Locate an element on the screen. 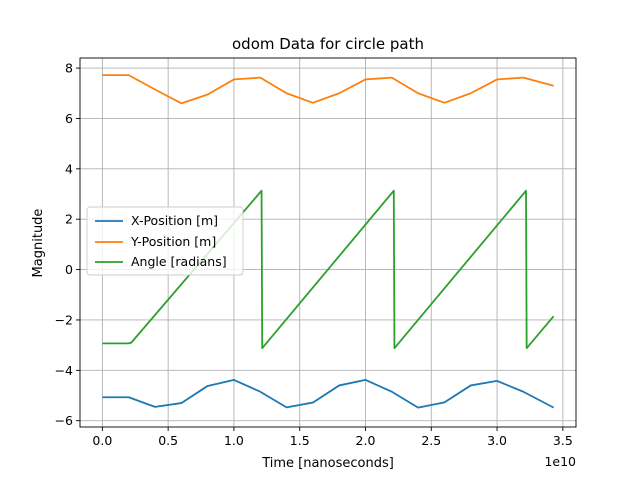 The image size is (640, 480). y-tick-label: 6 is located at coordinates (69, 118).